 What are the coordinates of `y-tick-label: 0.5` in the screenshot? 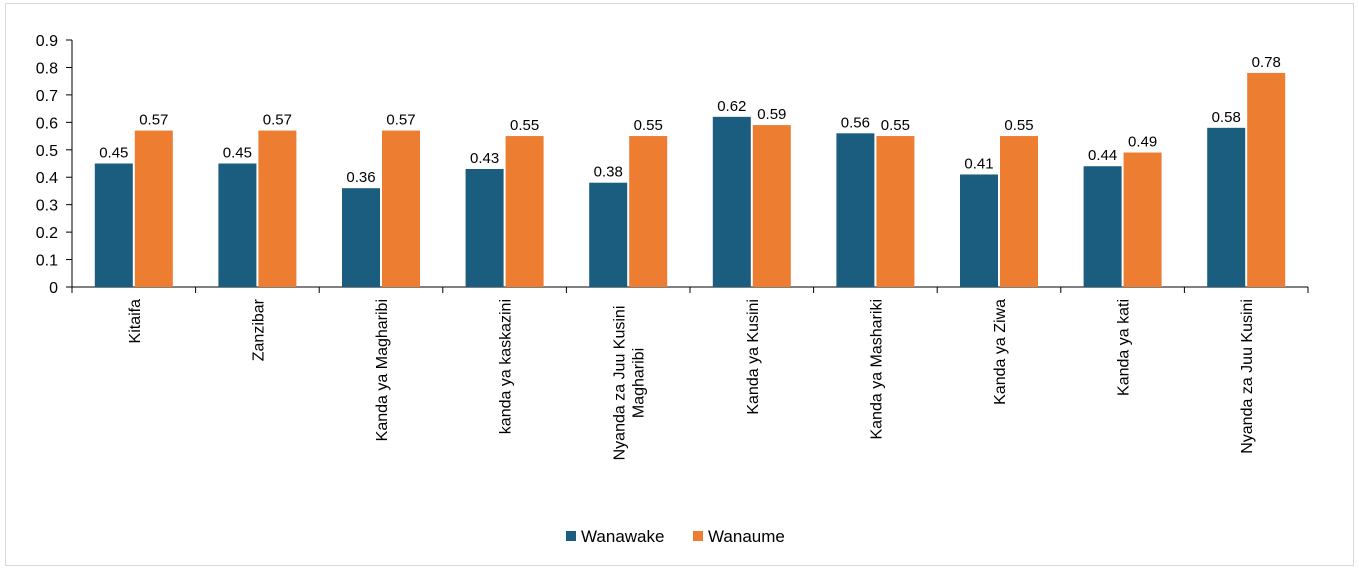 It's located at (47, 151).